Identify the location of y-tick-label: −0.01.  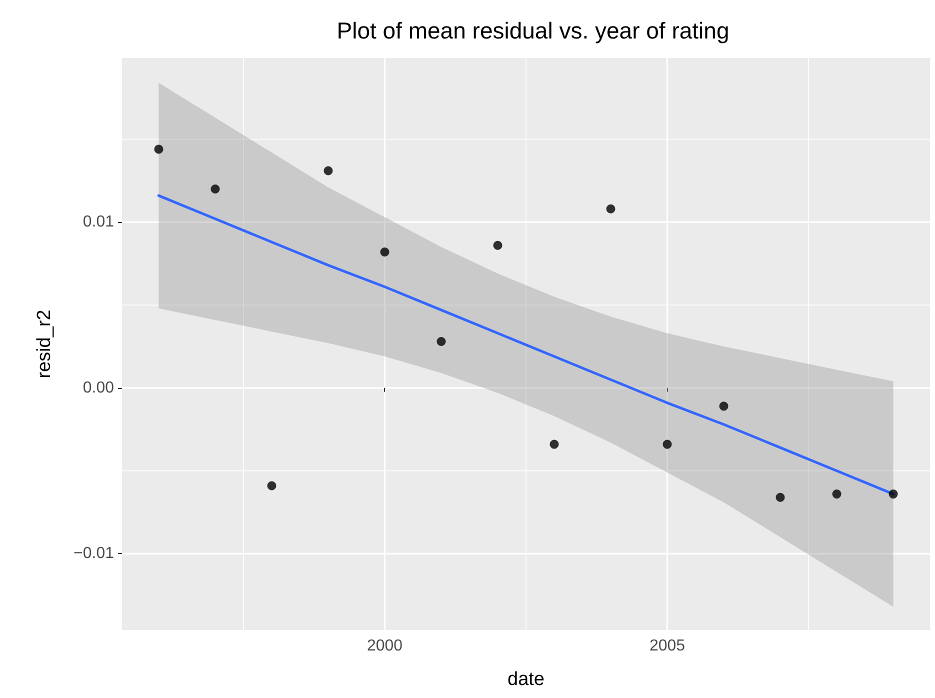
(94, 553).